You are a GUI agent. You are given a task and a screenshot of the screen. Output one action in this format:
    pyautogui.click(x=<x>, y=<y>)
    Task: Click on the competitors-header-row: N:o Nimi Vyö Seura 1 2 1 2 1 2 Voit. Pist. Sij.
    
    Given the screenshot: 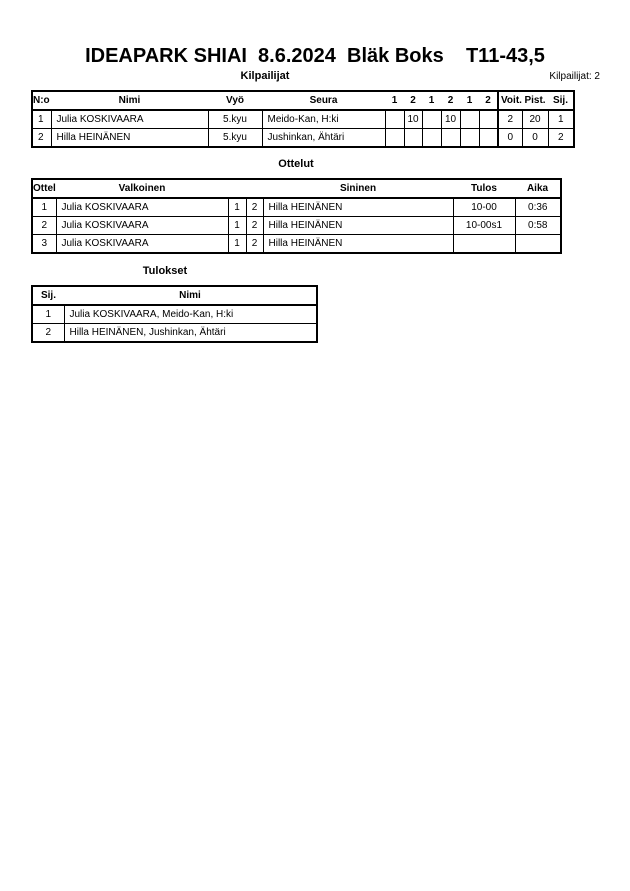 What is the action you would take?
    pyautogui.click(x=303, y=101)
    